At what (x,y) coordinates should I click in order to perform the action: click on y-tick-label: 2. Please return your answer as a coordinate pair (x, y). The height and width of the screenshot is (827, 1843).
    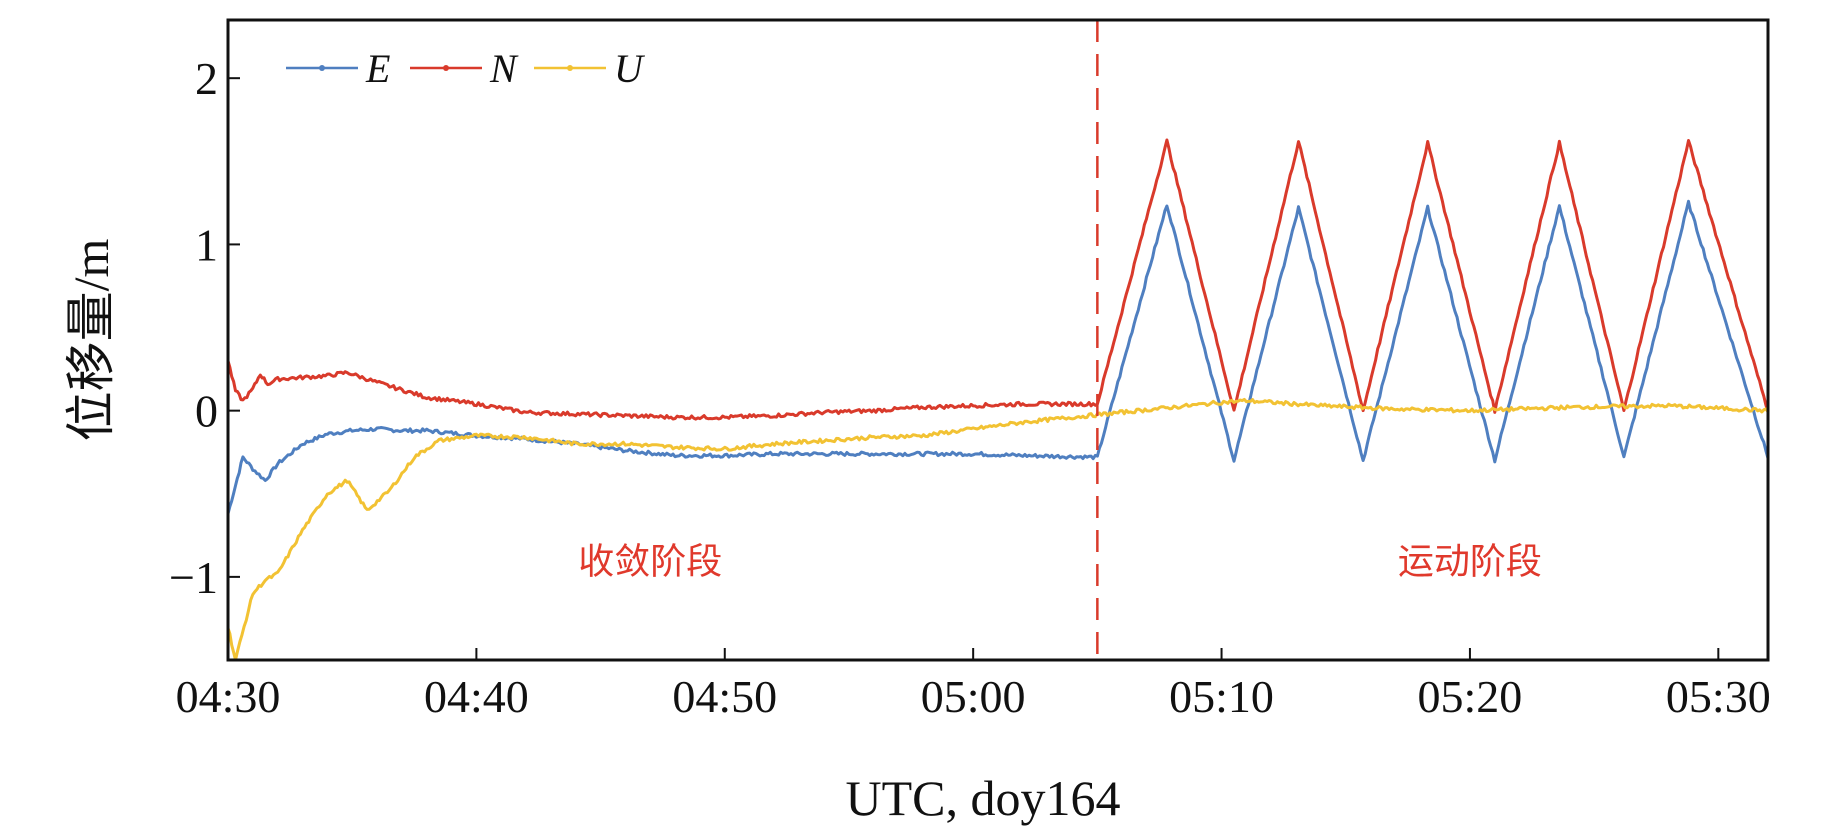
    Looking at the image, I should click on (206, 78).